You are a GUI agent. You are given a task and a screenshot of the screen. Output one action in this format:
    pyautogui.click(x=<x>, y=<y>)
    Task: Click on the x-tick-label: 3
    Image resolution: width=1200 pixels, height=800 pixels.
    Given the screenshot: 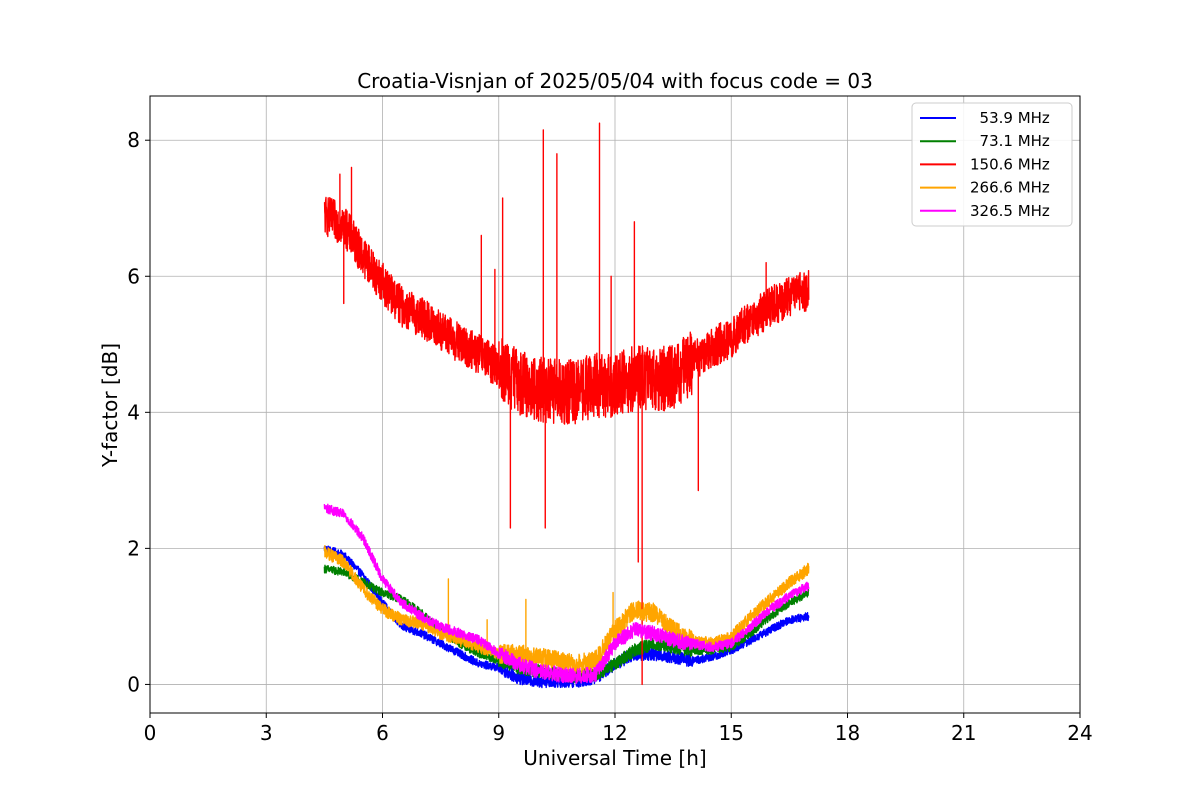 What is the action you would take?
    pyautogui.click(x=266, y=733)
    